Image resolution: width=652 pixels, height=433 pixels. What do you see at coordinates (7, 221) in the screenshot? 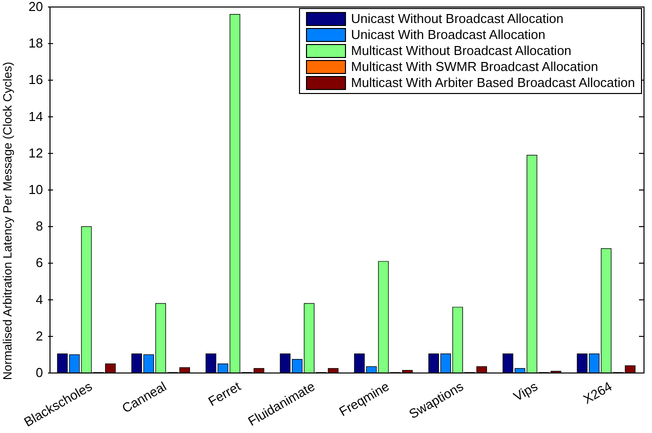
I see `y-axis-title: Normalised Arbitration Latency Per Message (Clock Cycles)` at bounding box center [7, 221].